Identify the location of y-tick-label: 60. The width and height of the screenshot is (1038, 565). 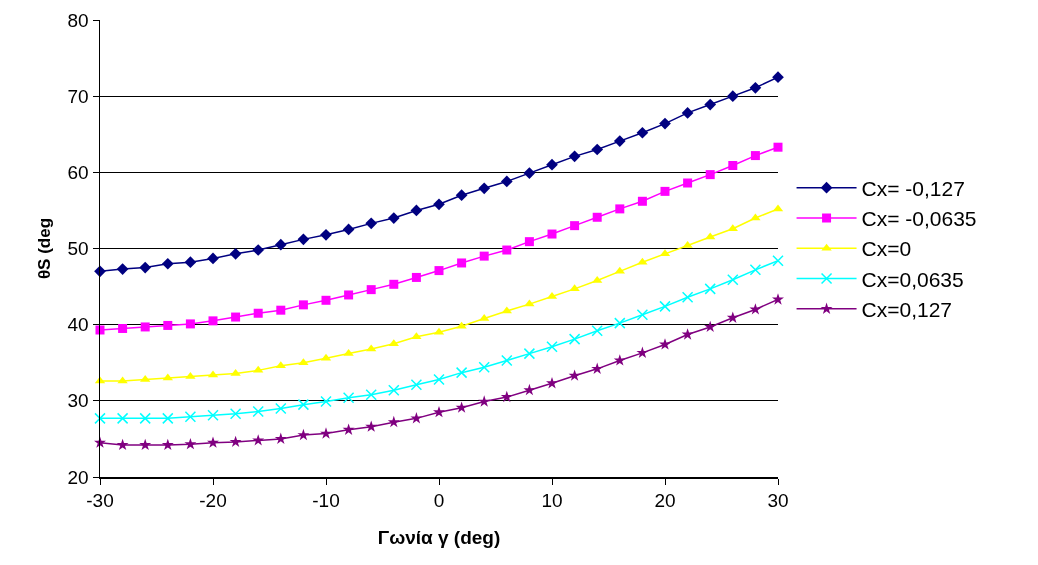
(78, 172).